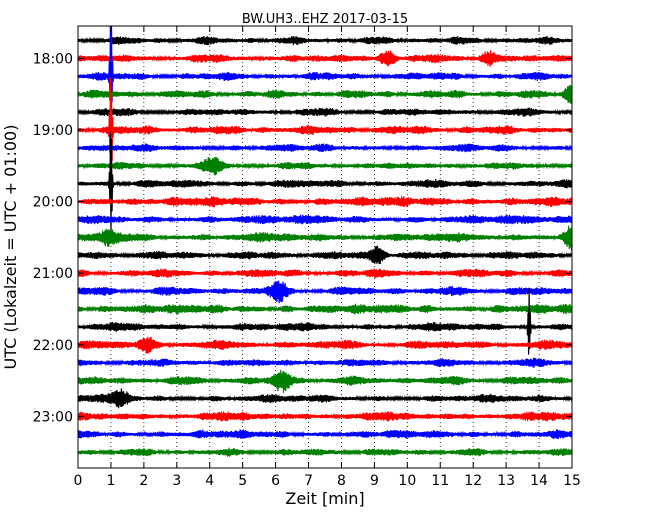 This screenshot has height=520, width=650. What do you see at coordinates (506, 481) in the screenshot?
I see `x-tick-label: 13` at bounding box center [506, 481].